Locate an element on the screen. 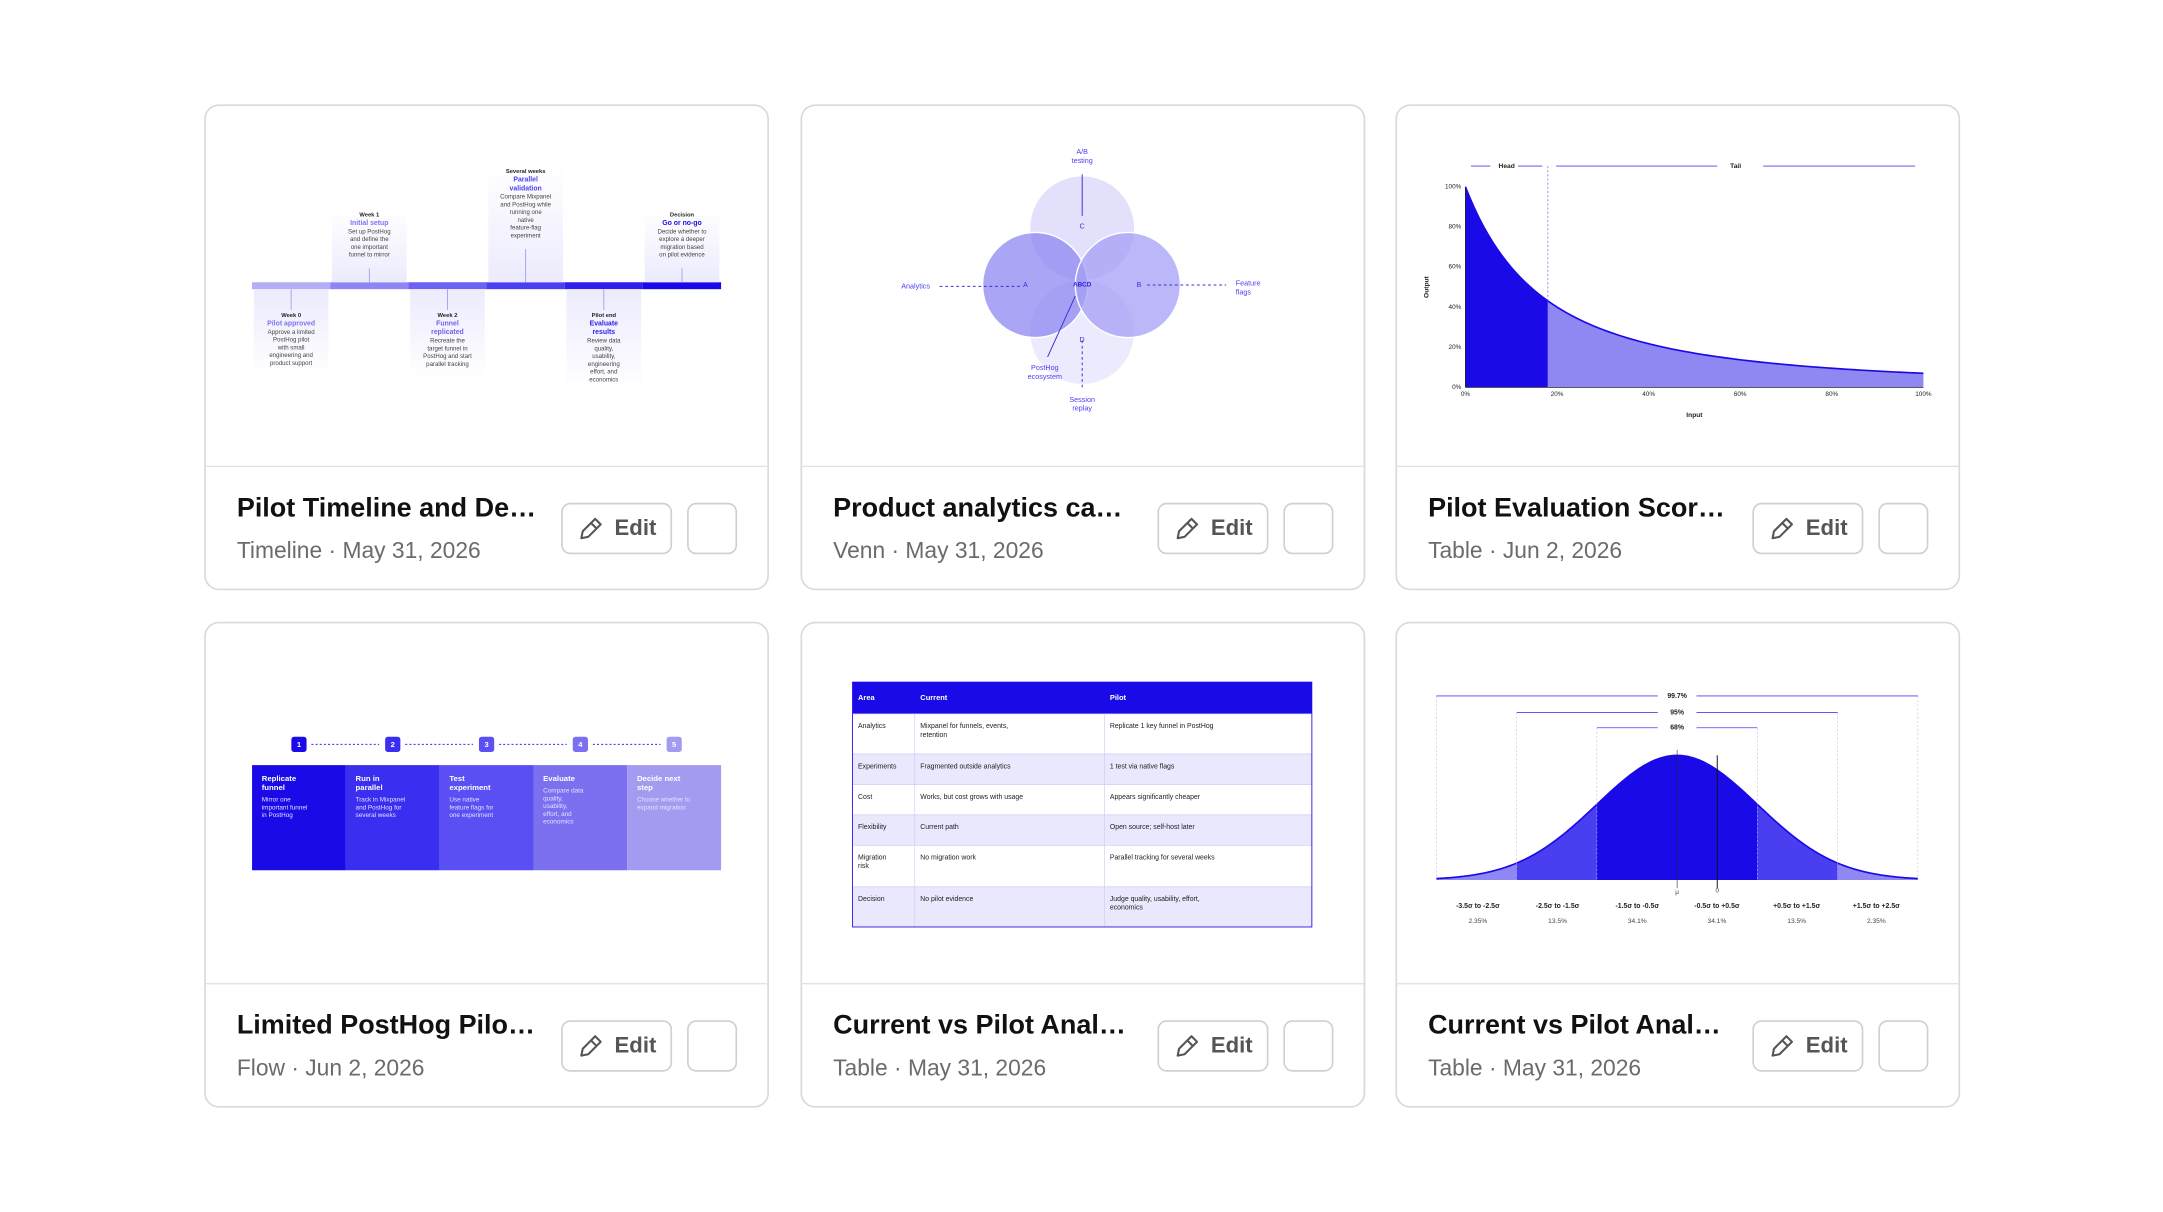 This screenshot has width=2163, height=1212. curve-line is located at coordinates (1694, 280).